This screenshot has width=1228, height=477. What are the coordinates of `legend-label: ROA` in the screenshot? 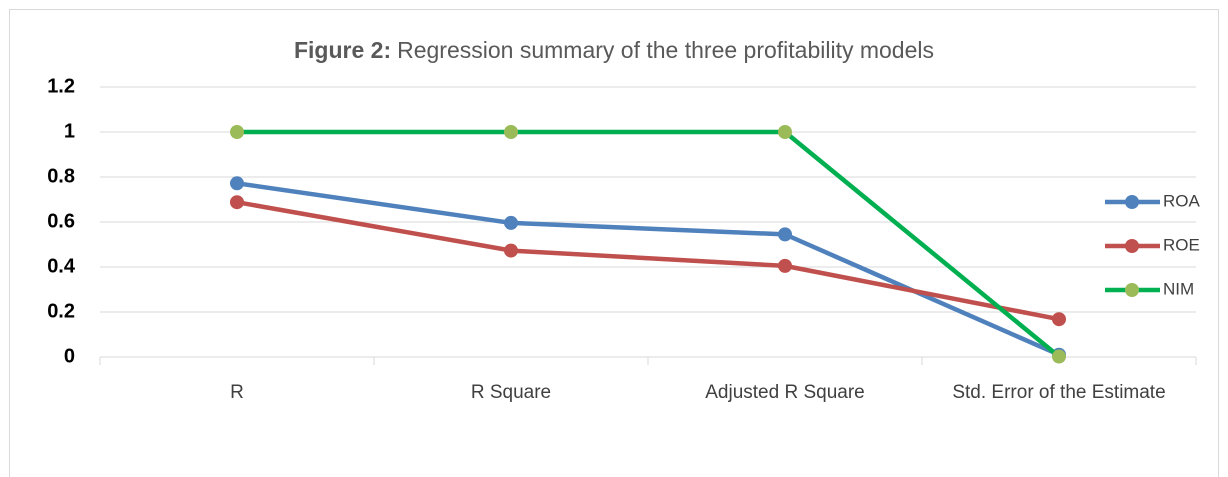 It's located at (1182, 200).